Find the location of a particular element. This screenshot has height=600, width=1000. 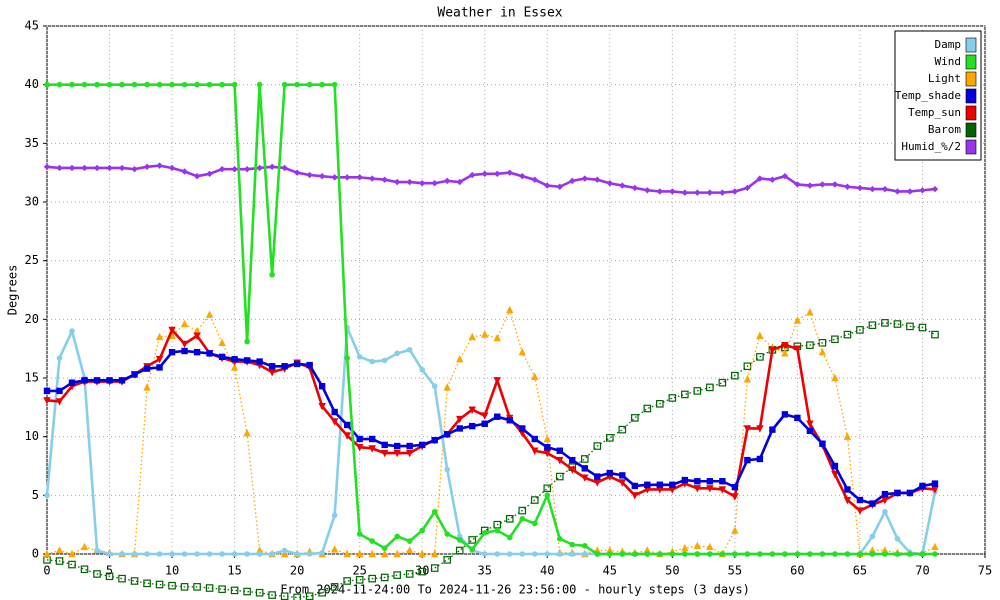

x-tick-label: 45 is located at coordinates (610, 571).